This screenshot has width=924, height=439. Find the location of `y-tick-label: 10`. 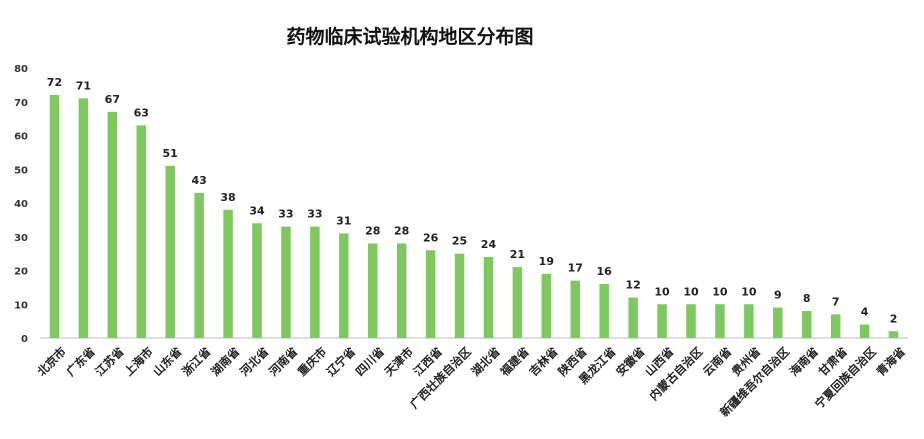

y-tick-label: 10 is located at coordinates (21, 305).